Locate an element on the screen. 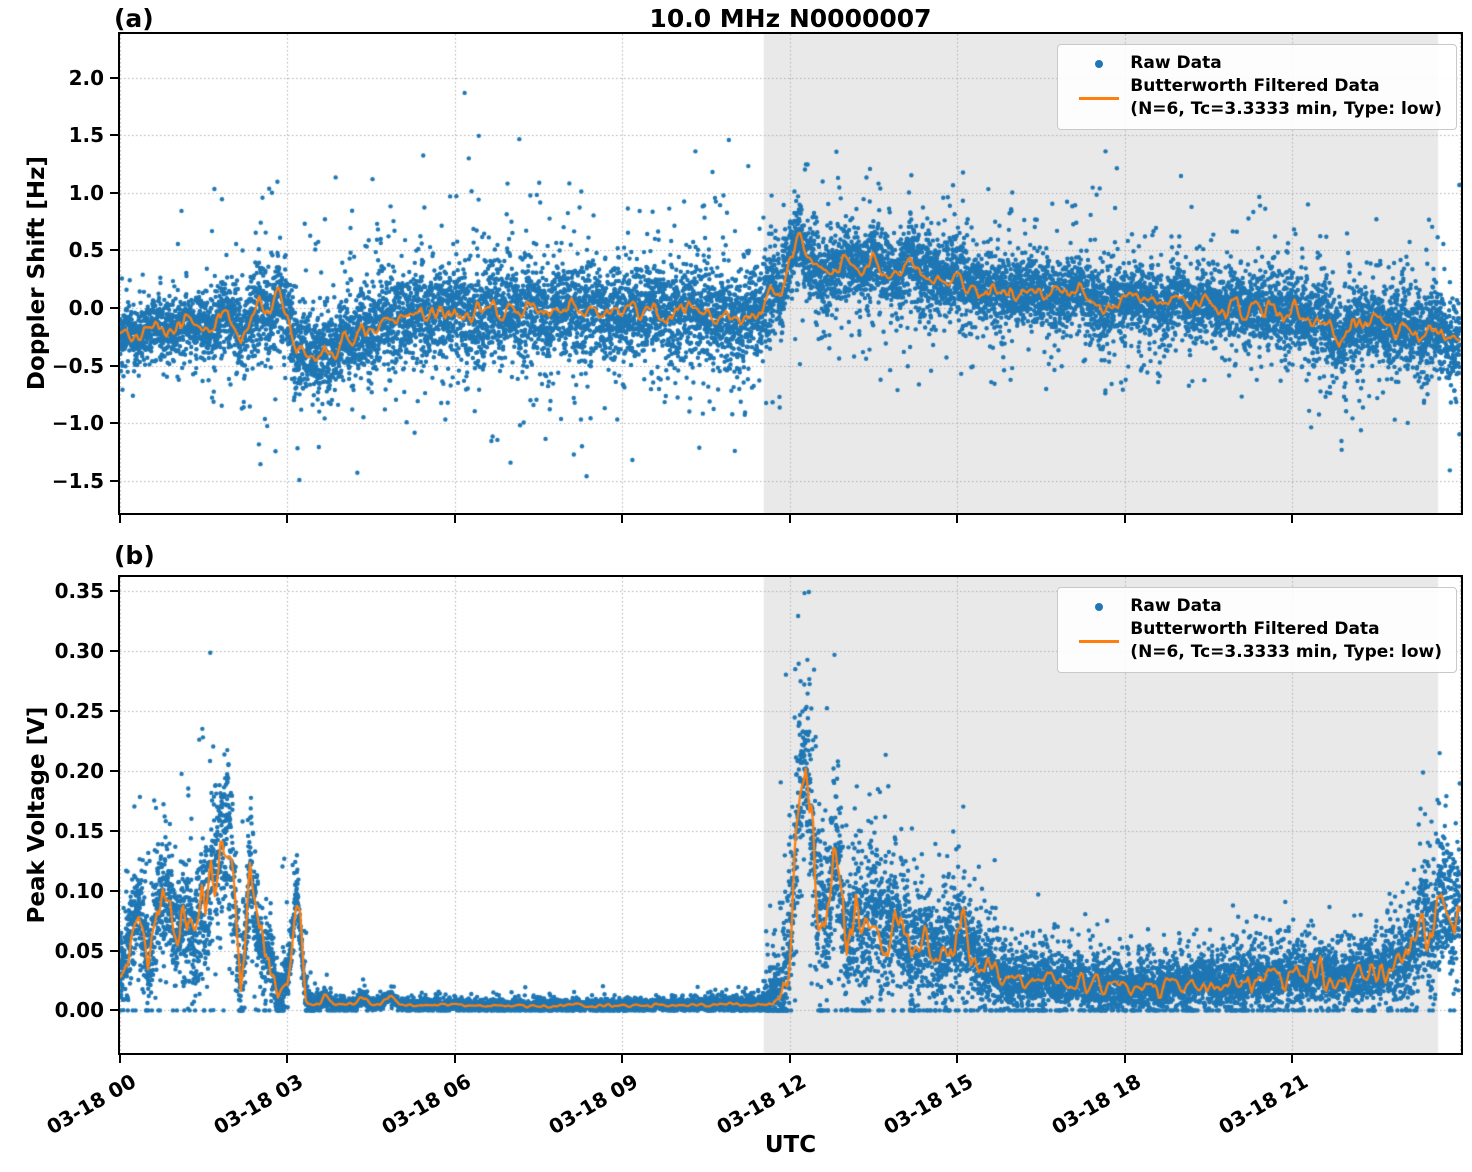  figure-title: 10.0 MHz N0000007 is located at coordinates (790, 18).